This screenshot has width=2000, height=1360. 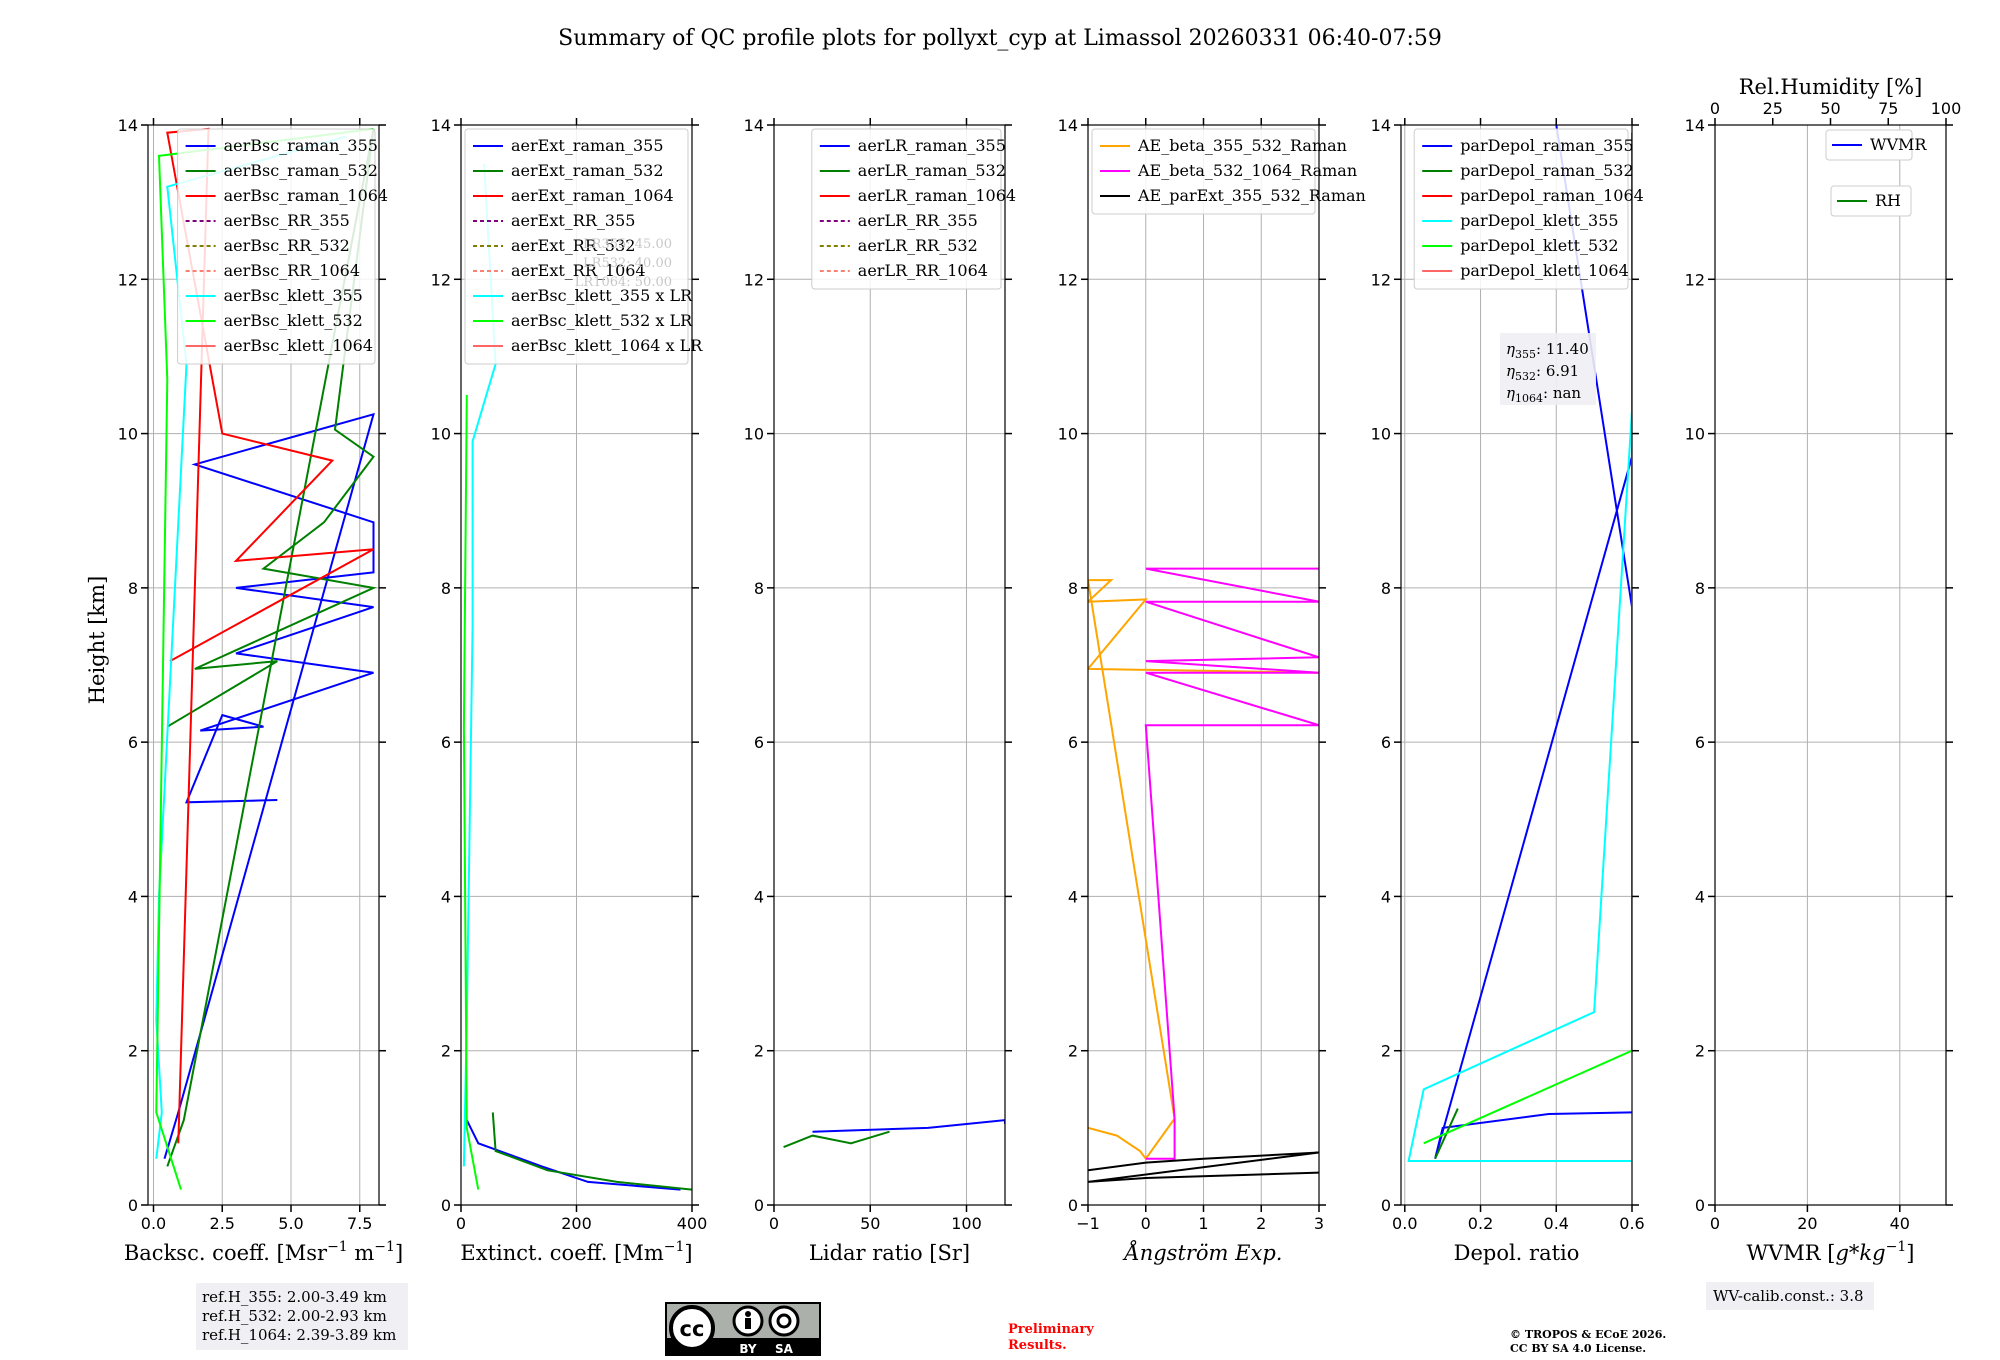 I want to click on legend-label: aerBsc_klett_1064 x LR, so click(x=607, y=345).